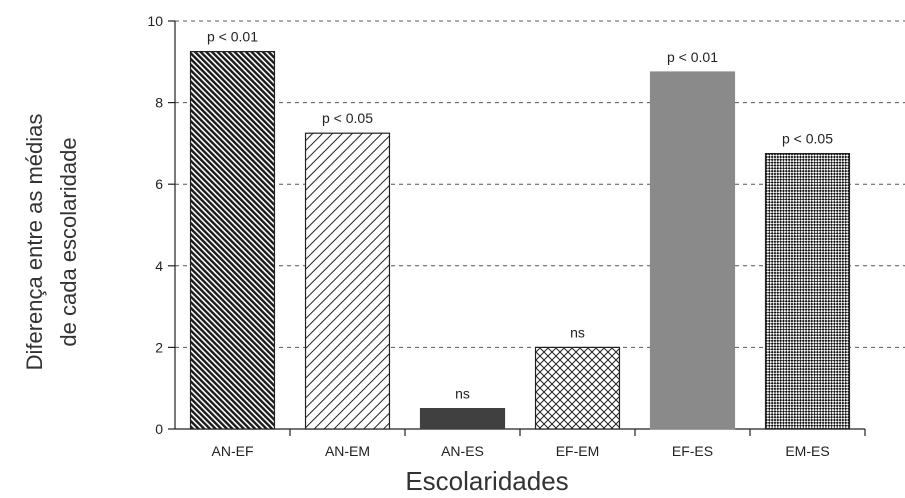 The height and width of the screenshot is (498, 905). Describe the element at coordinates (807, 451) in the screenshot. I see `x-tick-label: EM-ES` at that location.